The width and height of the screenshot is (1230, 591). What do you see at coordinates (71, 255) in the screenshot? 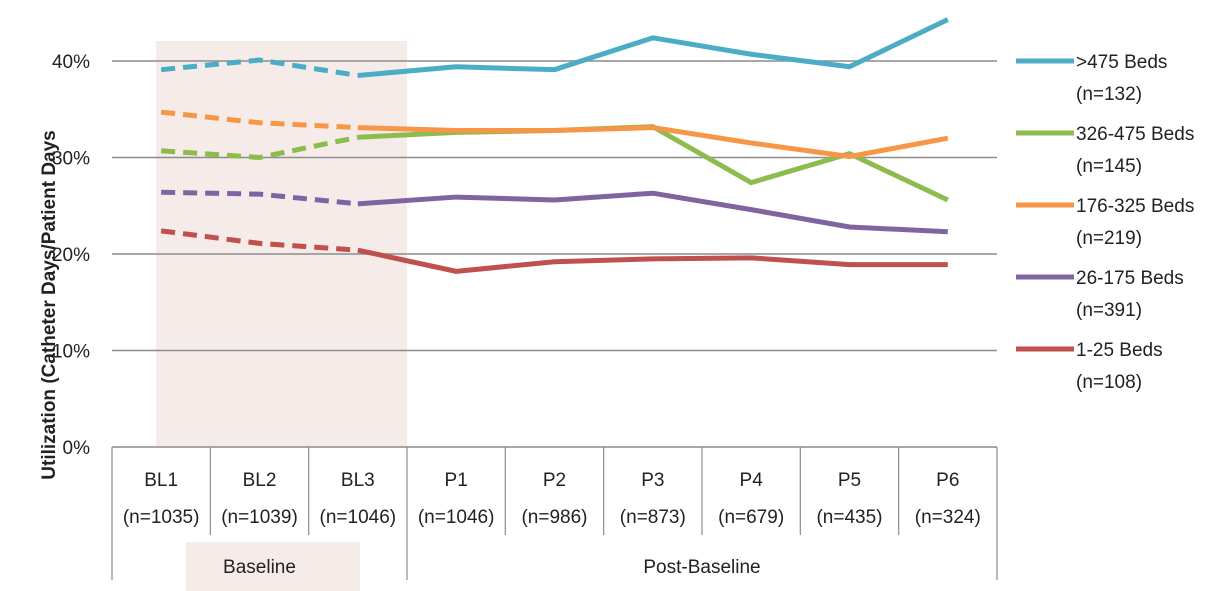
I see `y-tick-label: 20%` at bounding box center [71, 255].